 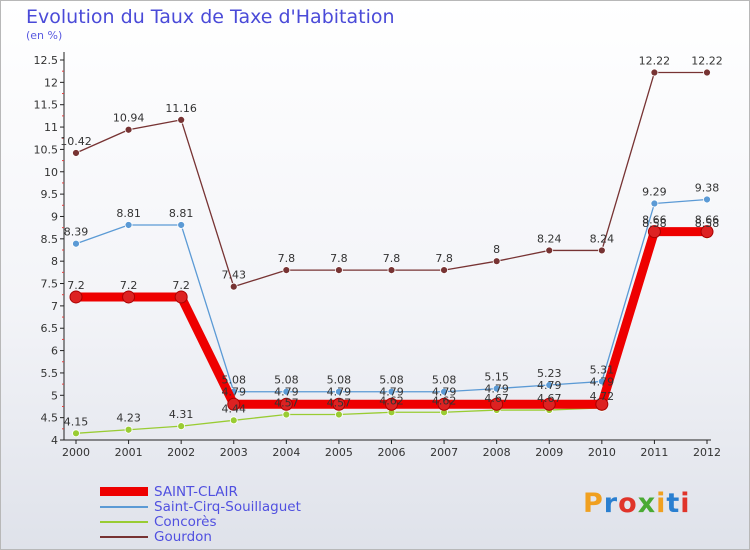 I want to click on x-tick-label: 2003, so click(x=234, y=452).